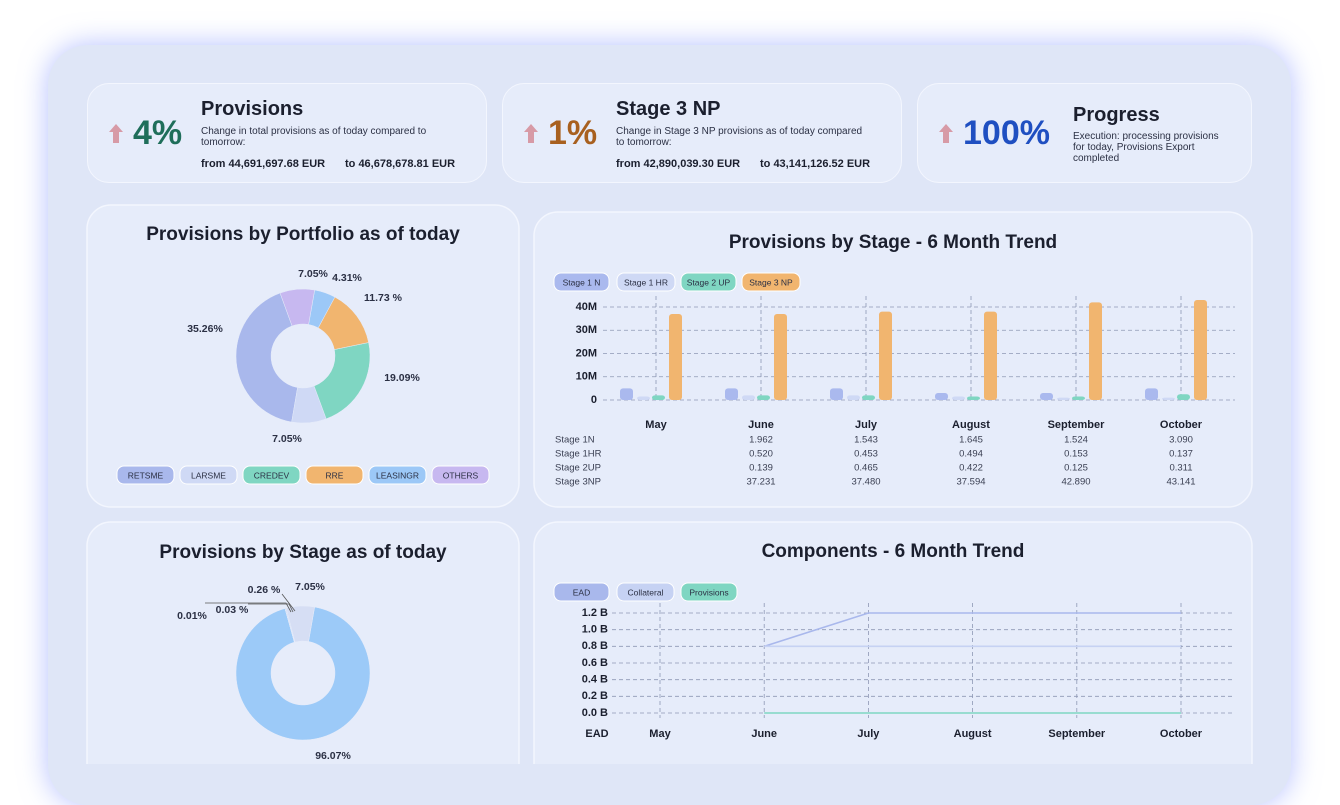 The image size is (1340, 805). What do you see at coordinates (868, 734) in the screenshot?
I see `x-tick-label: July` at bounding box center [868, 734].